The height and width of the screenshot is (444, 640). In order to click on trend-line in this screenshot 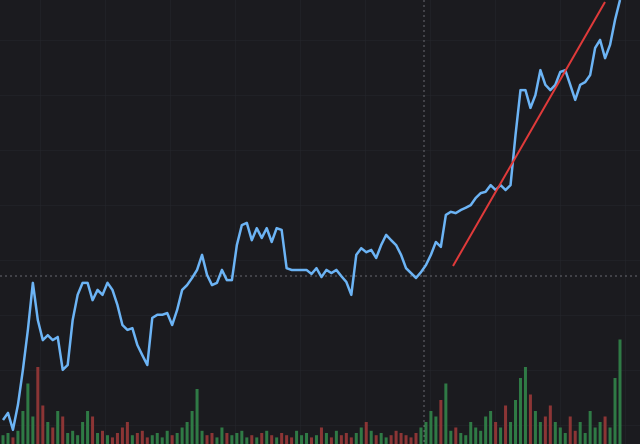, I will do `click(529, 134)`.